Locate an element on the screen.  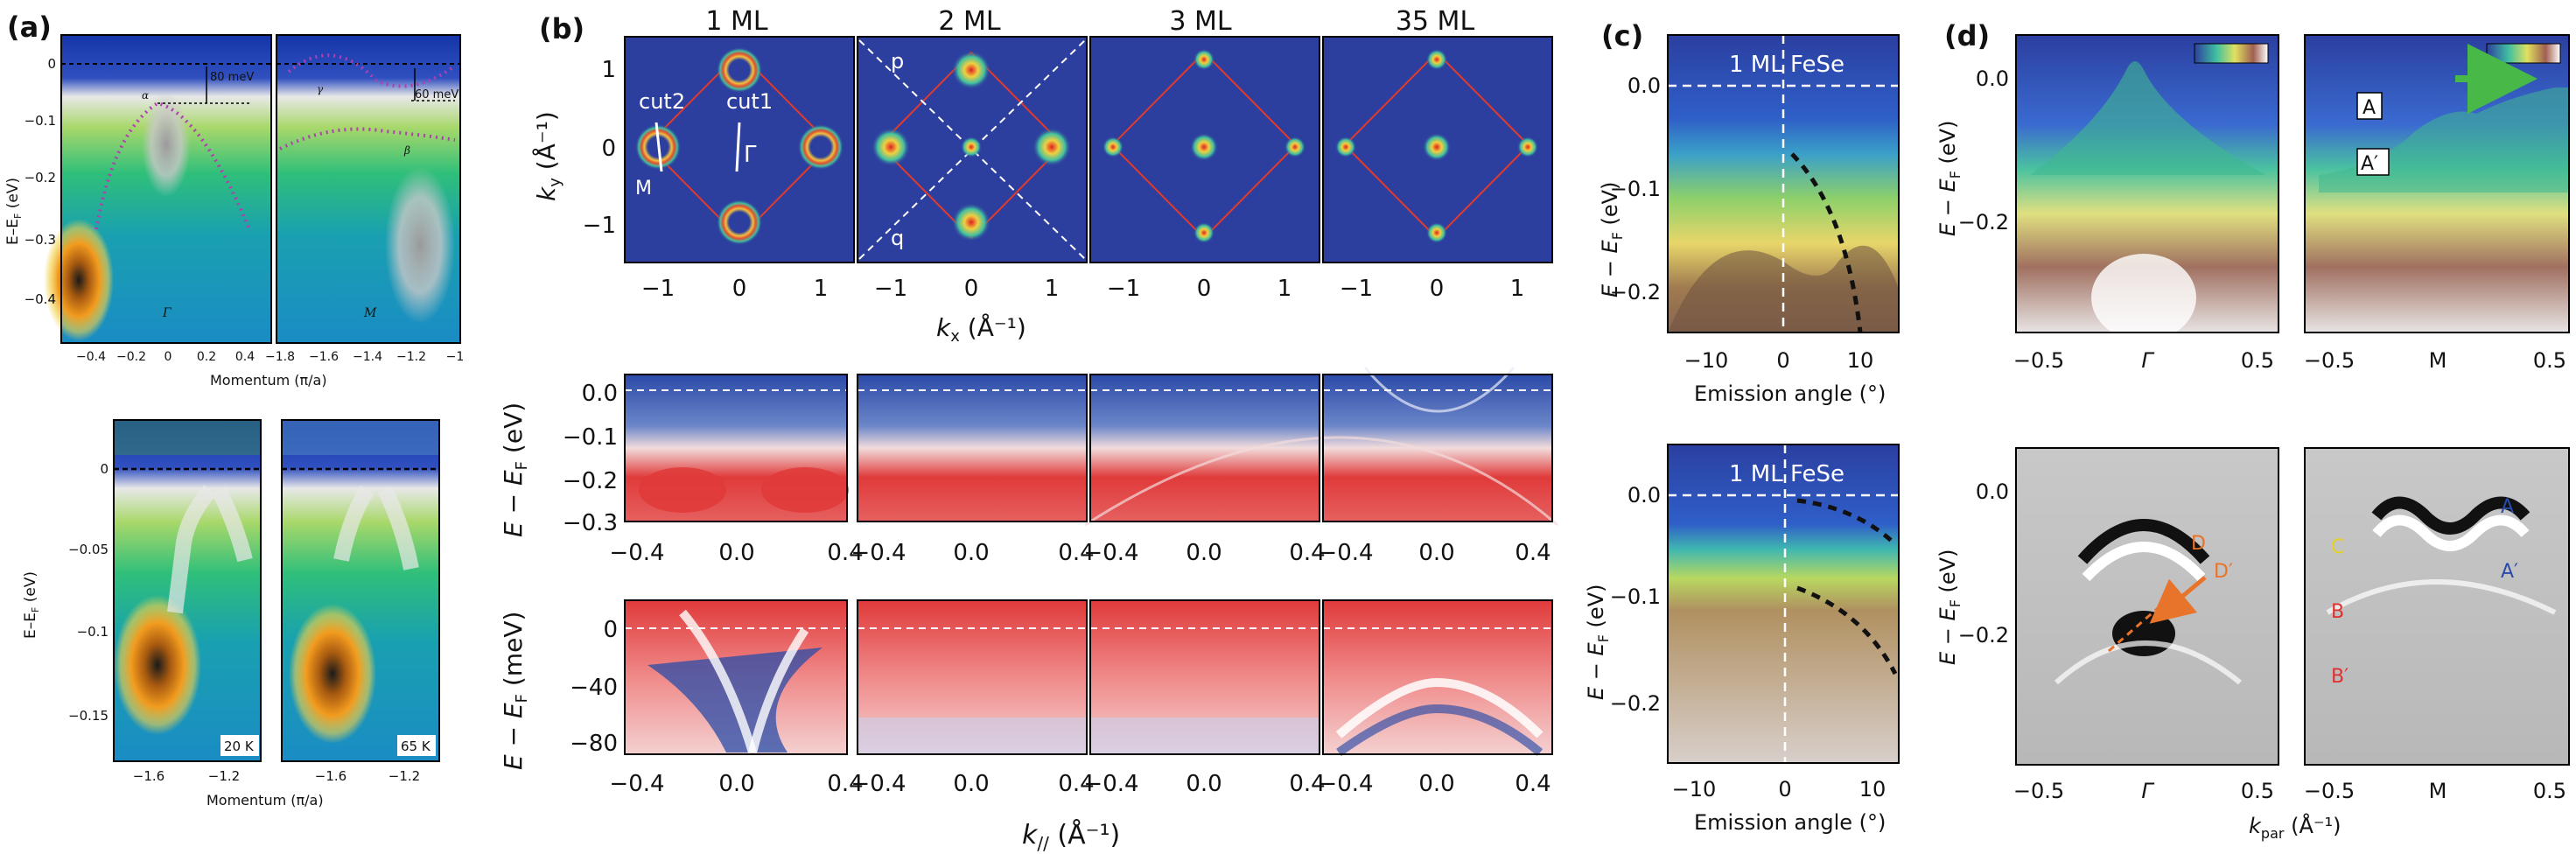
electron-pocket is located at coordinates (739, 222).